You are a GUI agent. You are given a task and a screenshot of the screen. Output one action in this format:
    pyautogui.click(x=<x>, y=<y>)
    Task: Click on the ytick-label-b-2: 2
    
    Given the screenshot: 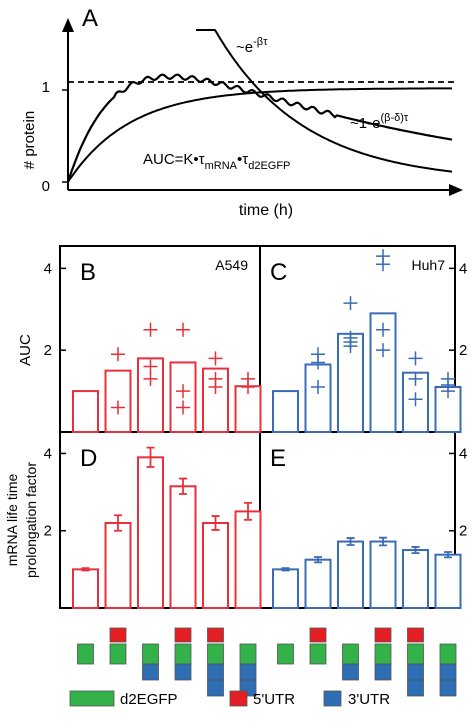 What is the action you would take?
    pyautogui.click(x=48, y=350)
    